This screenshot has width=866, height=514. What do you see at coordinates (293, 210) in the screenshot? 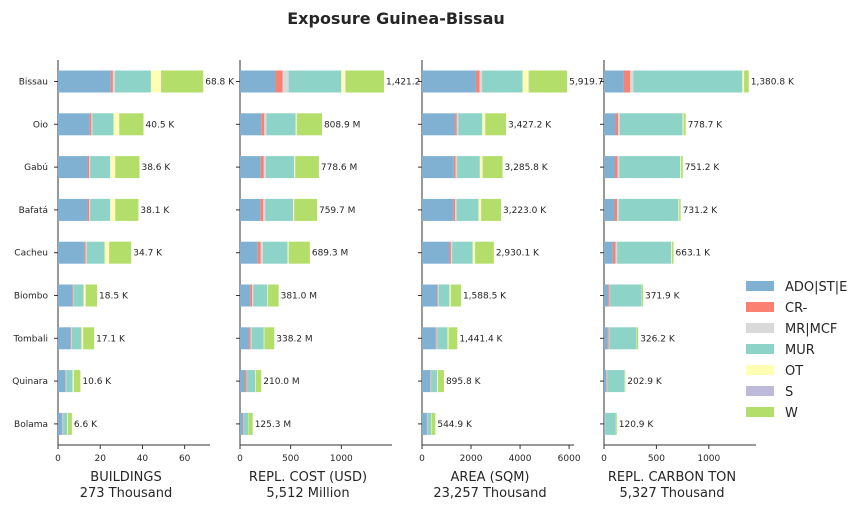
I see `bar-bafata-ot` at bounding box center [293, 210].